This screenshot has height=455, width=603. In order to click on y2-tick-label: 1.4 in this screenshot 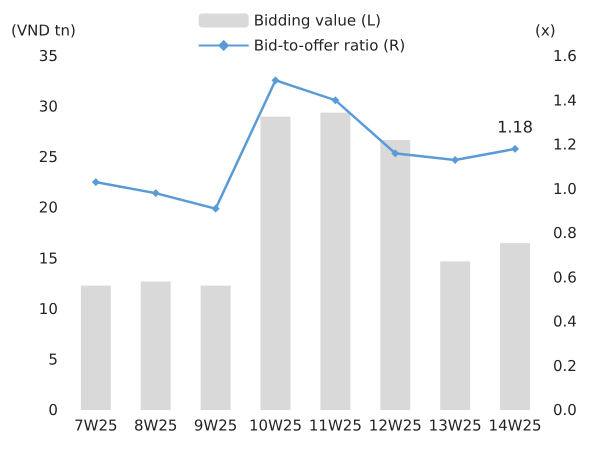, I will do `click(565, 100)`.